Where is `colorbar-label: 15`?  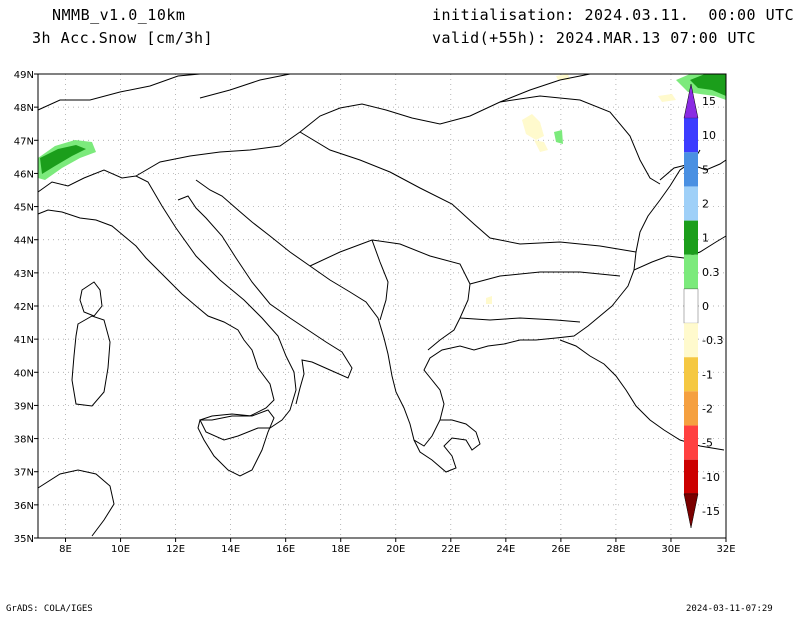 colorbar-label: 15 is located at coordinates (709, 101).